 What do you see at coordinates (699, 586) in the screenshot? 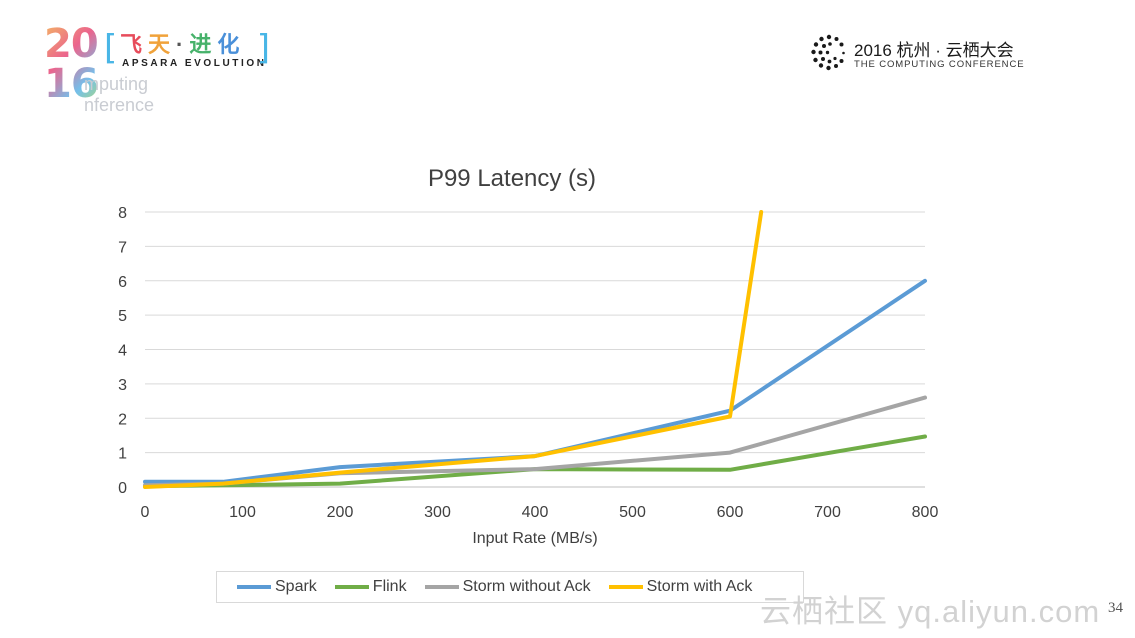
I see `legend-label: Storm with Ack` at bounding box center [699, 586].